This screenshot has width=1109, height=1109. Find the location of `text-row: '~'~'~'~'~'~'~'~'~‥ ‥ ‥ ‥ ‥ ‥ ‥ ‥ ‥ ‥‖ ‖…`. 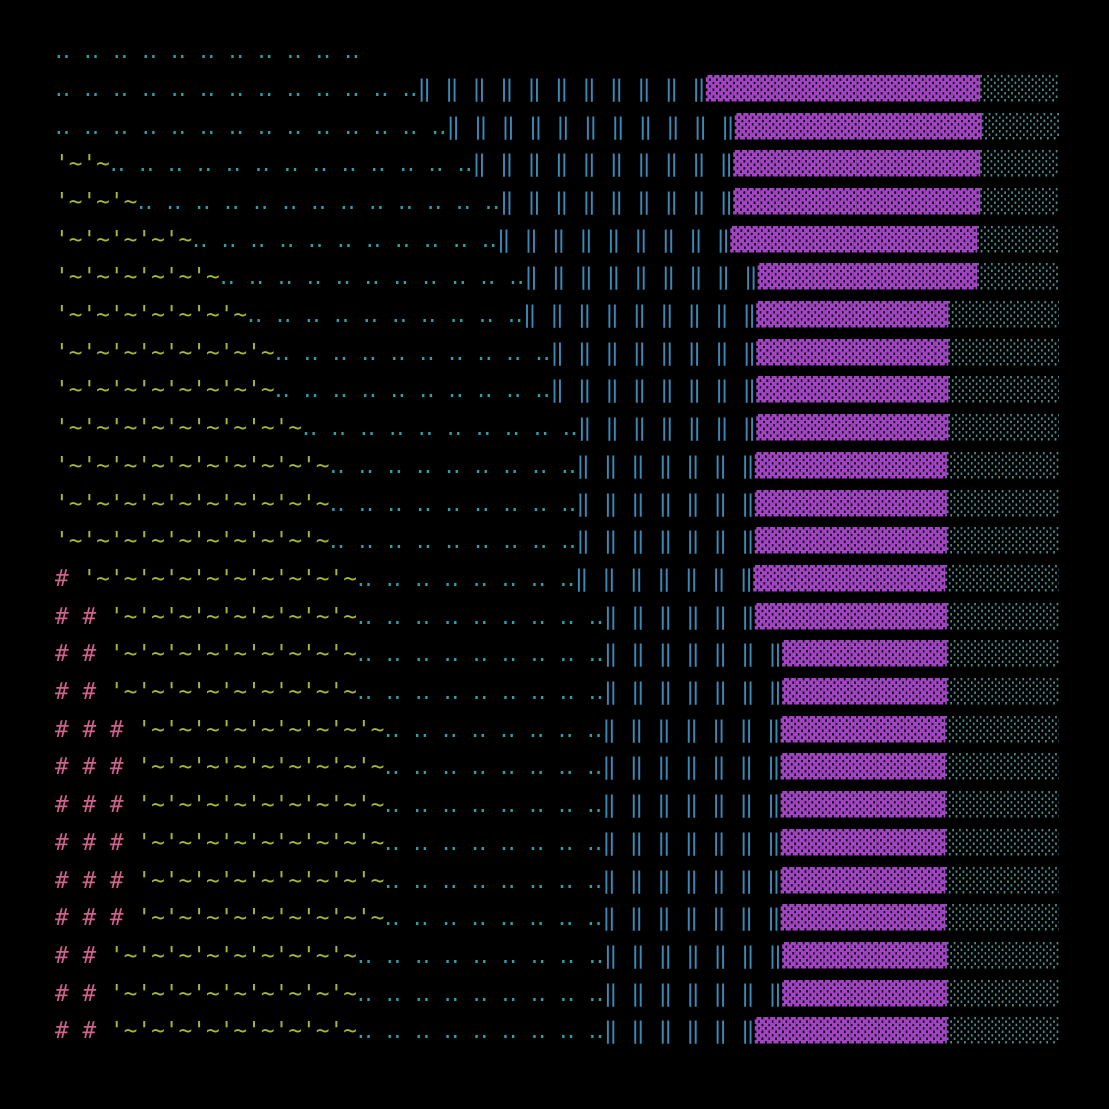

text-row: '~'~'~'~'~'~'~'~'~‥ ‥ ‥ ‥ ‥ ‥ ‥ ‥ ‥ ‥‖ ‖… is located at coordinates (557, 429).